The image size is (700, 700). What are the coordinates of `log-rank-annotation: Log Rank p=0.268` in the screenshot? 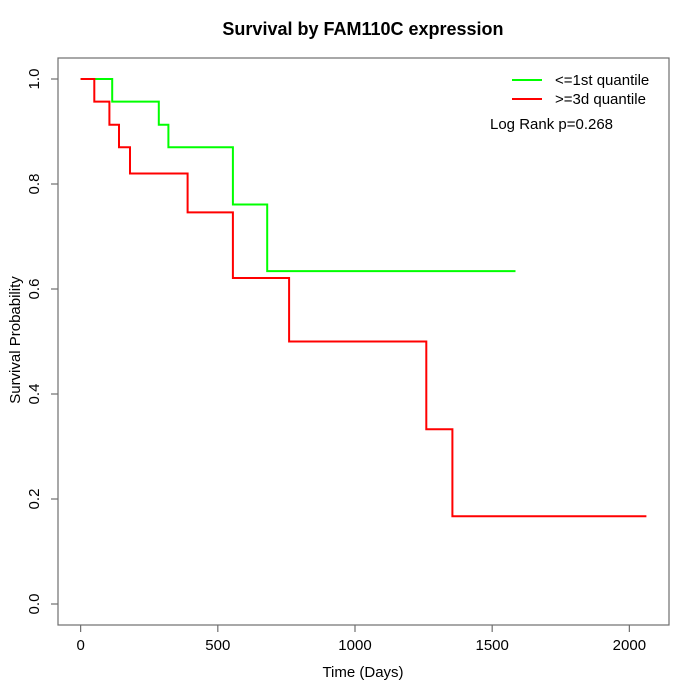 It's located at (551, 124).